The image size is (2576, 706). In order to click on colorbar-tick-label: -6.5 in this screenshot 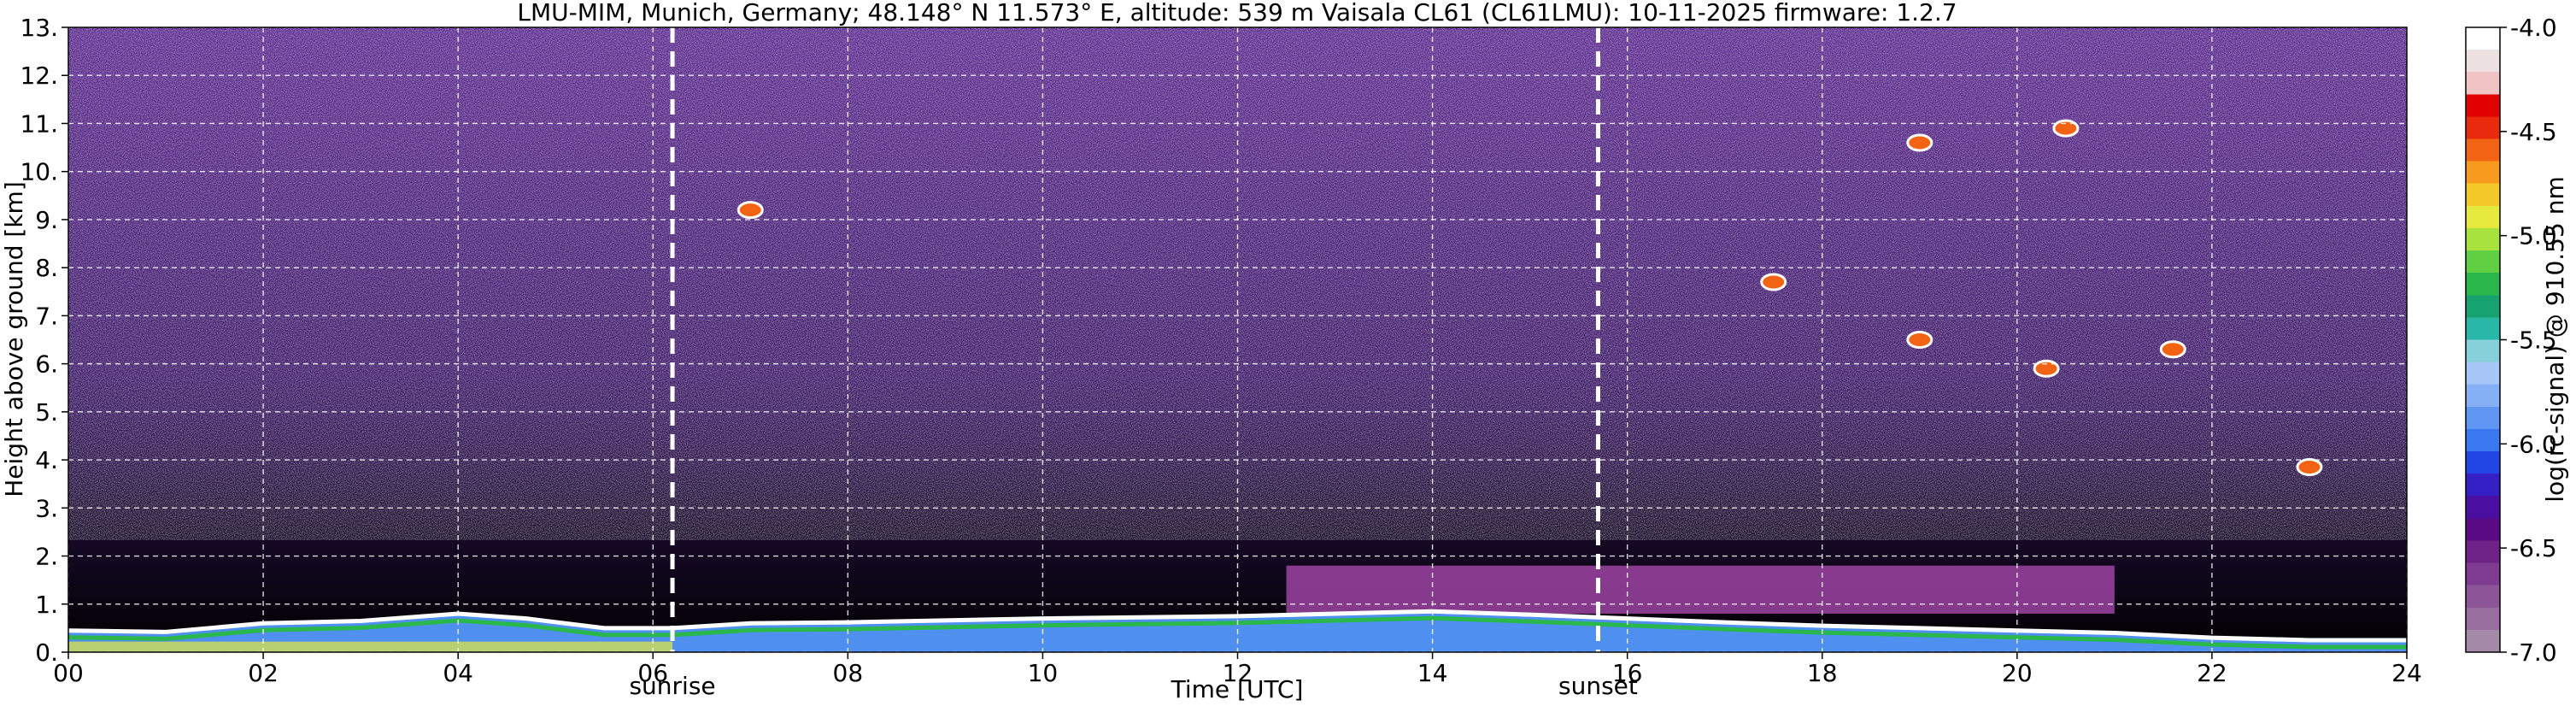, I will do `click(2533, 548)`.